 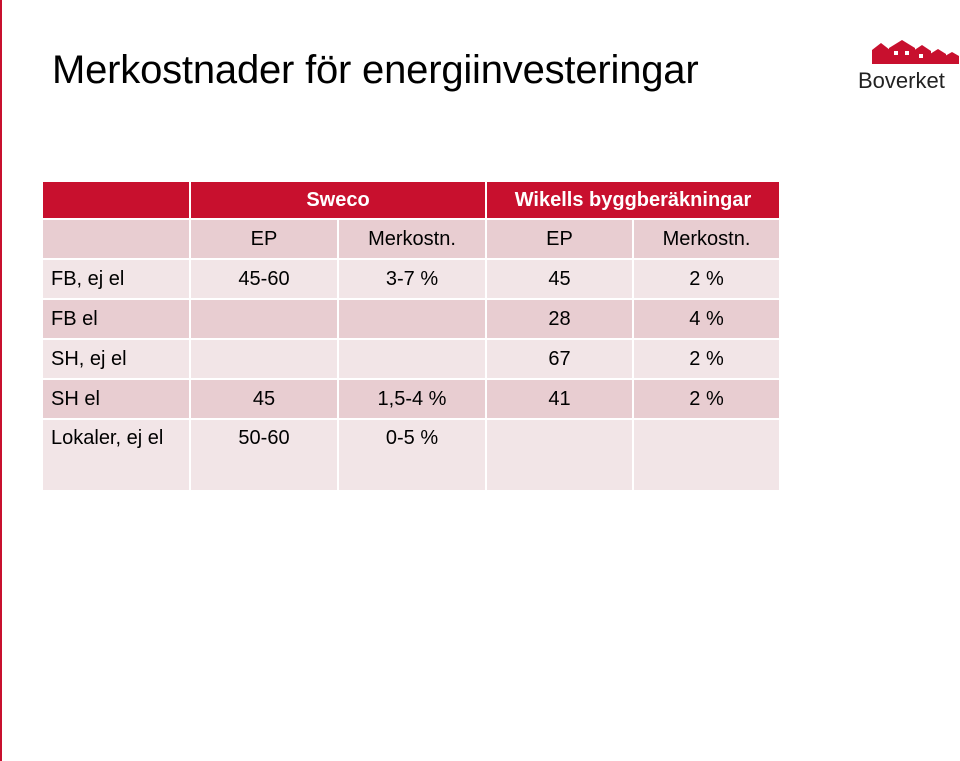 I want to click on table-cell: 45-60, so click(x=264, y=279).